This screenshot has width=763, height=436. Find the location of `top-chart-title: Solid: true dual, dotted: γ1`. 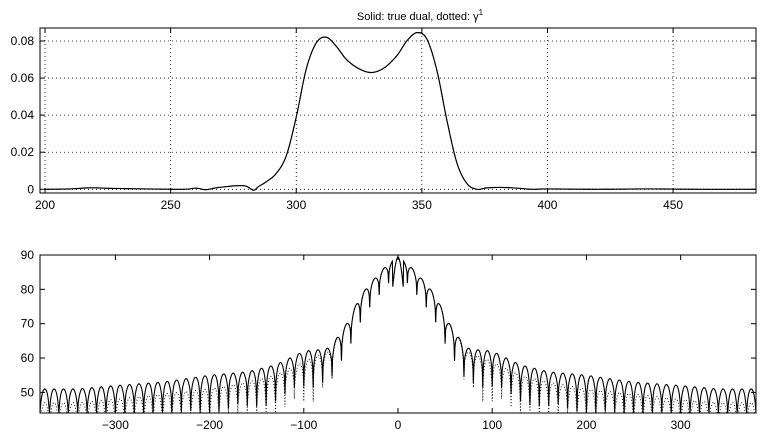

top-chart-title: Solid: true dual, dotted: γ1 is located at coordinates (420, 15).